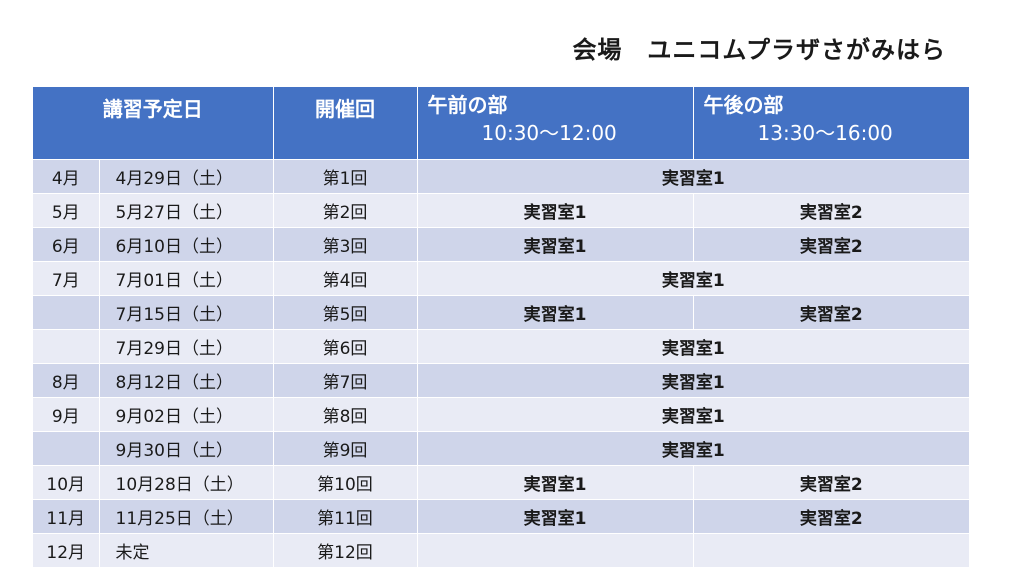 The image size is (1024, 576). I want to click on row-session: 第9回, so click(344, 448).